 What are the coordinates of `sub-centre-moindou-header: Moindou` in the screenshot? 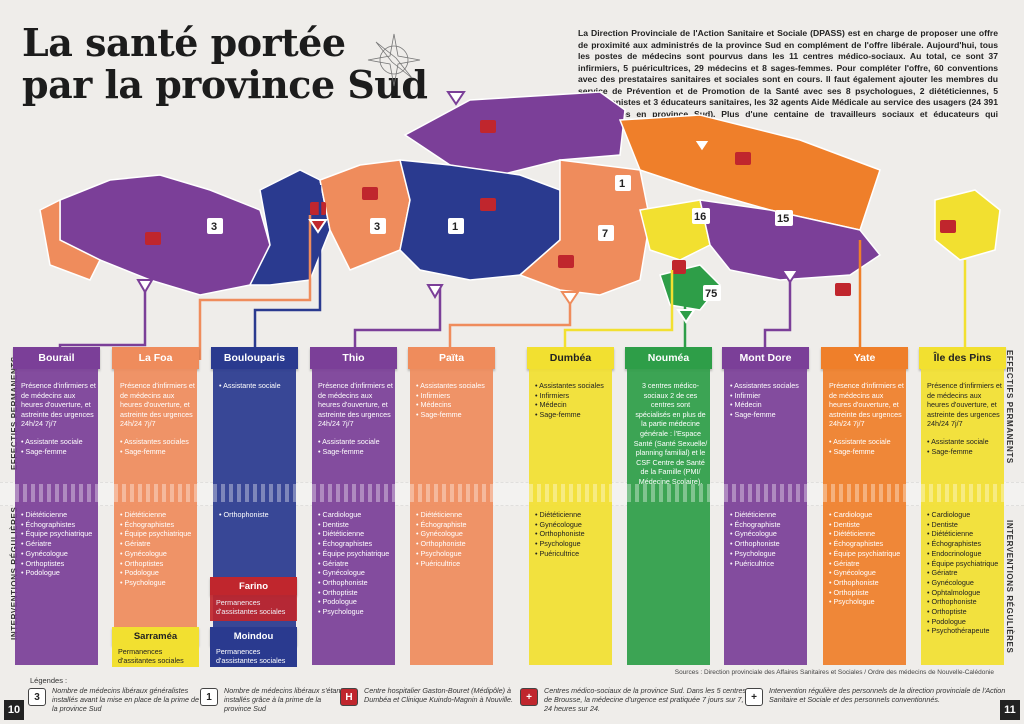 It's located at (253, 636).